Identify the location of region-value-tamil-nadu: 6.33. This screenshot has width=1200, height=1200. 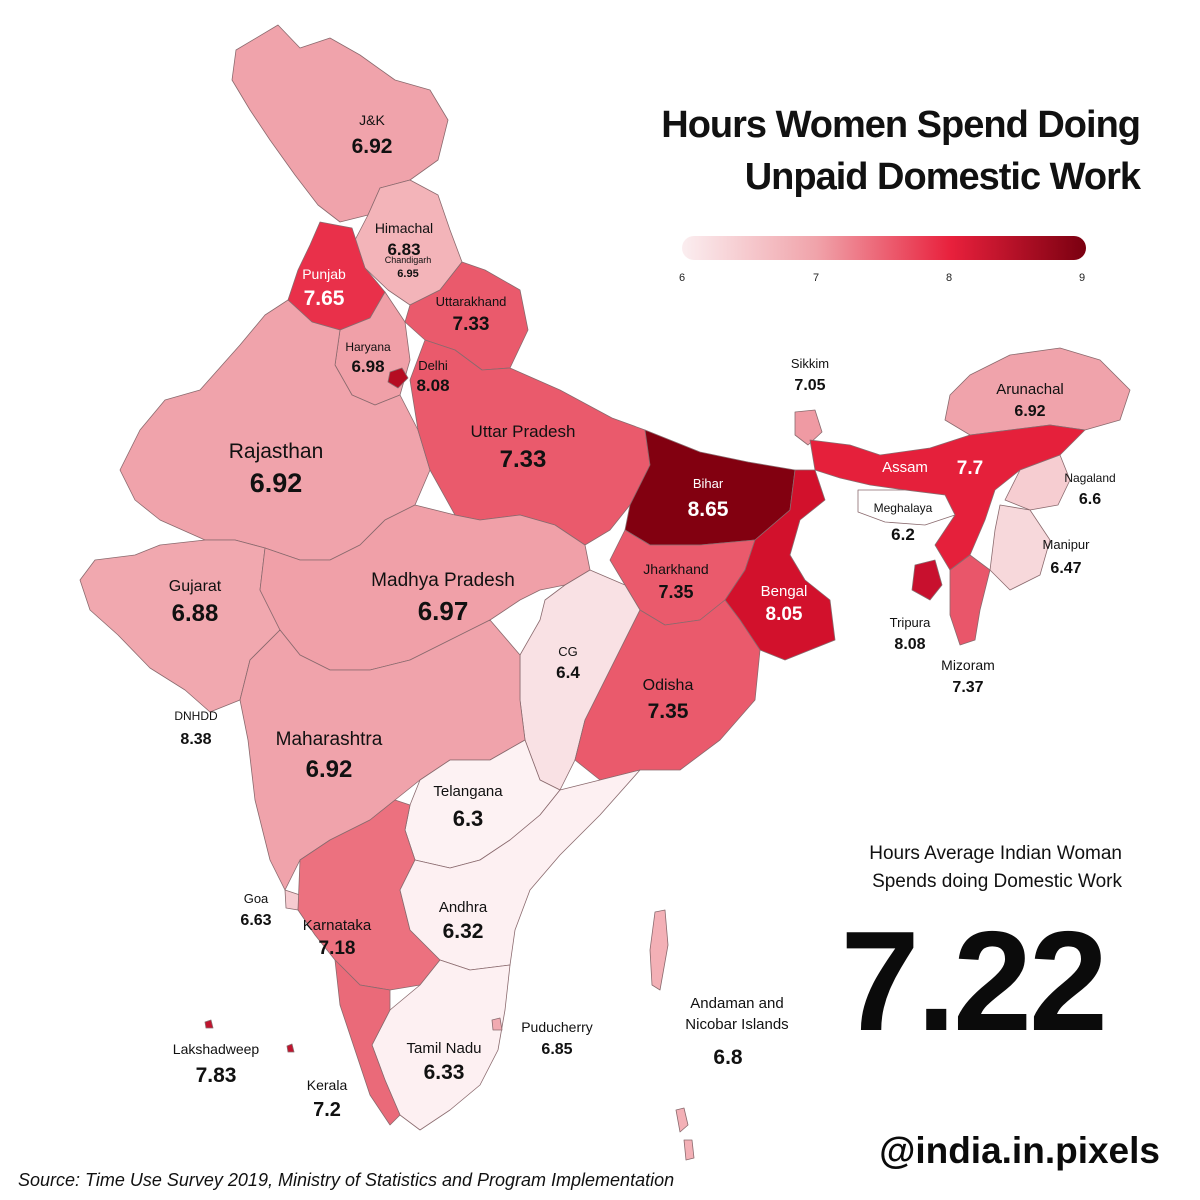
(444, 1072).